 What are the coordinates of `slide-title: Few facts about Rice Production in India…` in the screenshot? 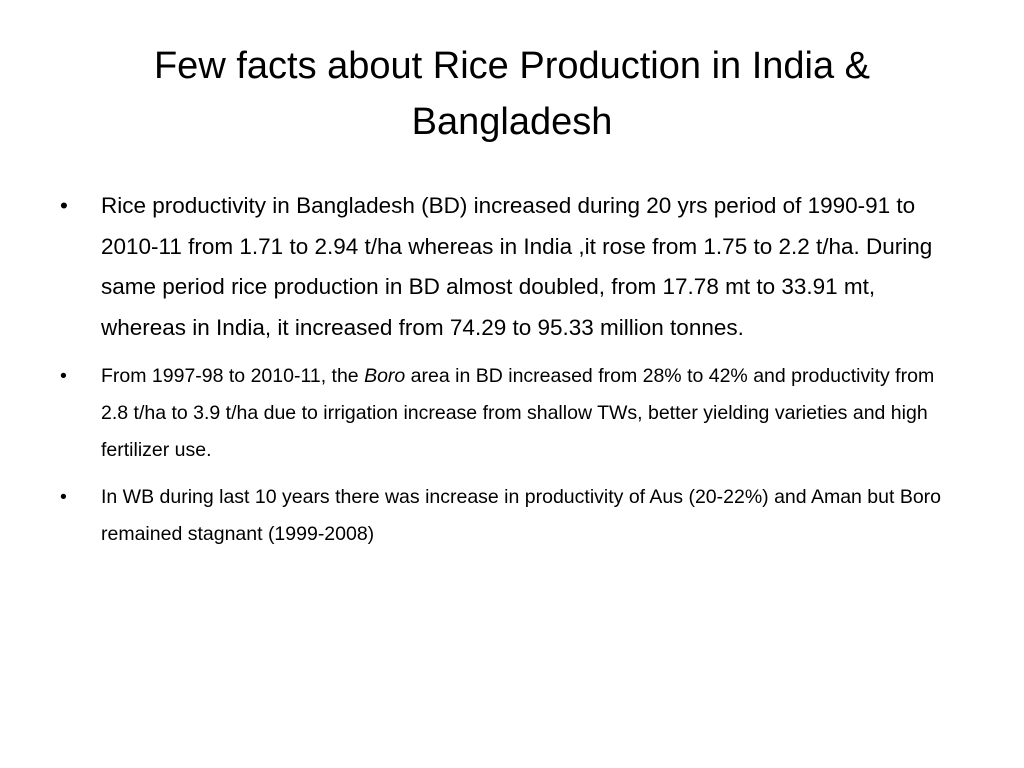 It's located at (512, 94).